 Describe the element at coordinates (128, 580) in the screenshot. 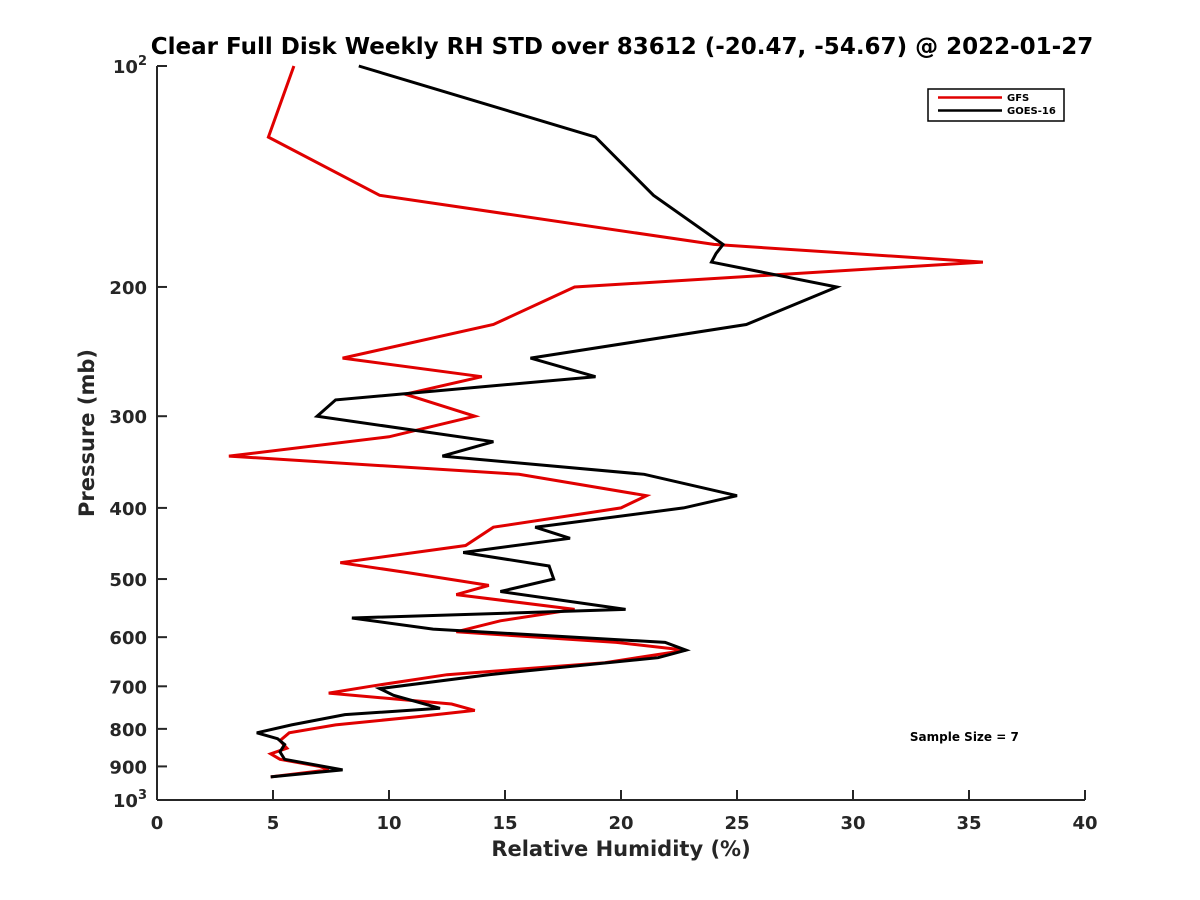

I see `y-tick-label: 500` at that location.